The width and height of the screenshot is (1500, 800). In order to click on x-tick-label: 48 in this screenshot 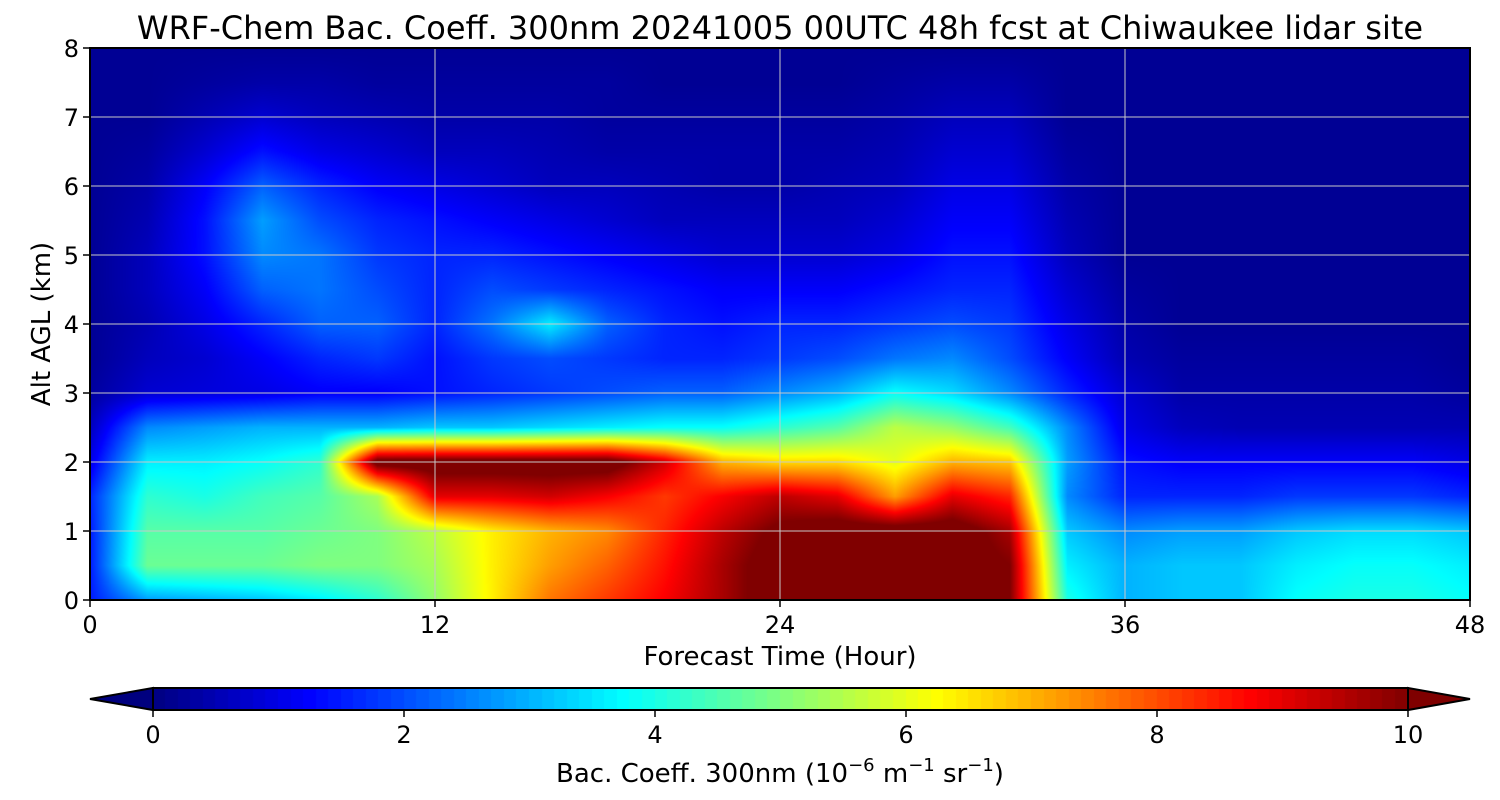, I will do `click(1470, 625)`.